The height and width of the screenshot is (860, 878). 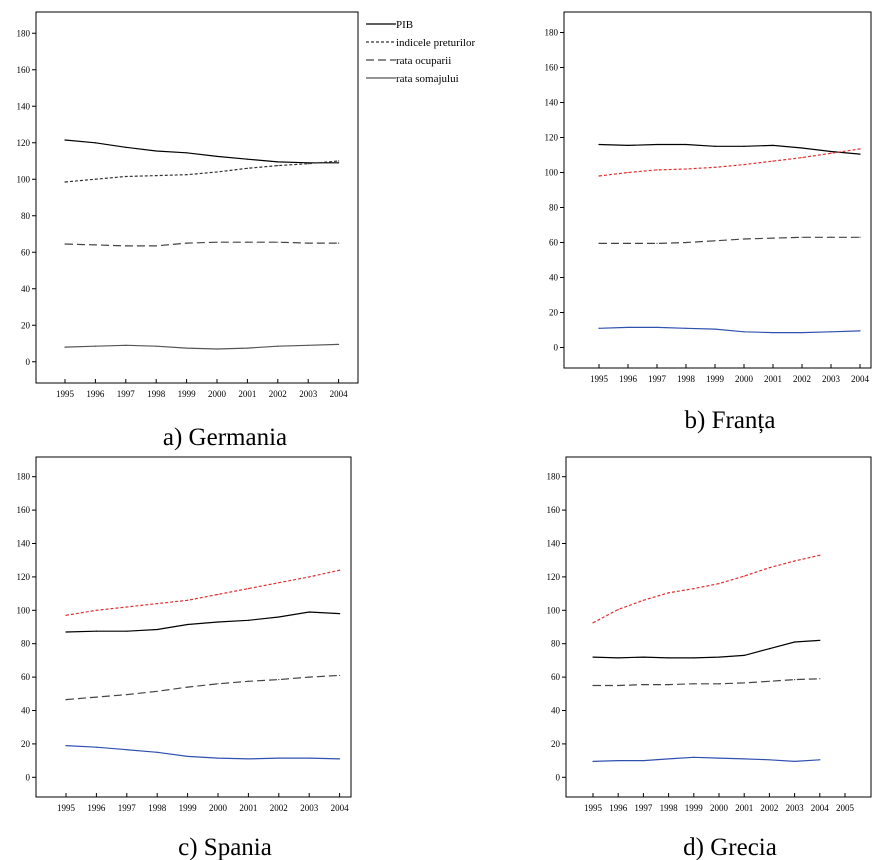 I want to click on y-tick-label: 60, so click(x=26, y=677).